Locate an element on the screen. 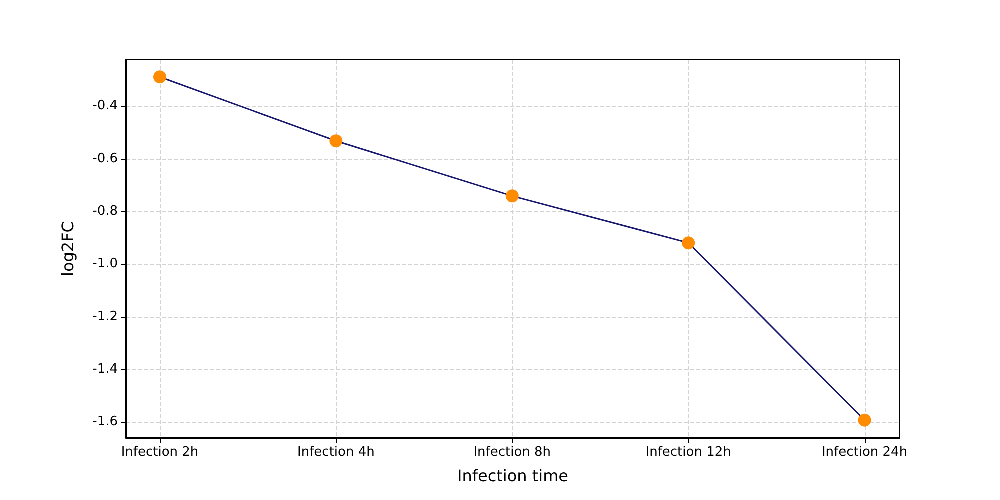 The height and width of the screenshot is (500, 1000). y-tick-label: -1.2 is located at coordinates (105, 316).